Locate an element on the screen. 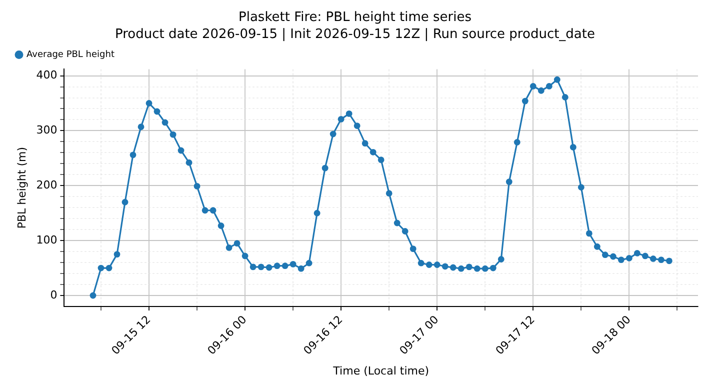 The image size is (710, 390). y-tick-label: 0 is located at coordinates (54, 295).